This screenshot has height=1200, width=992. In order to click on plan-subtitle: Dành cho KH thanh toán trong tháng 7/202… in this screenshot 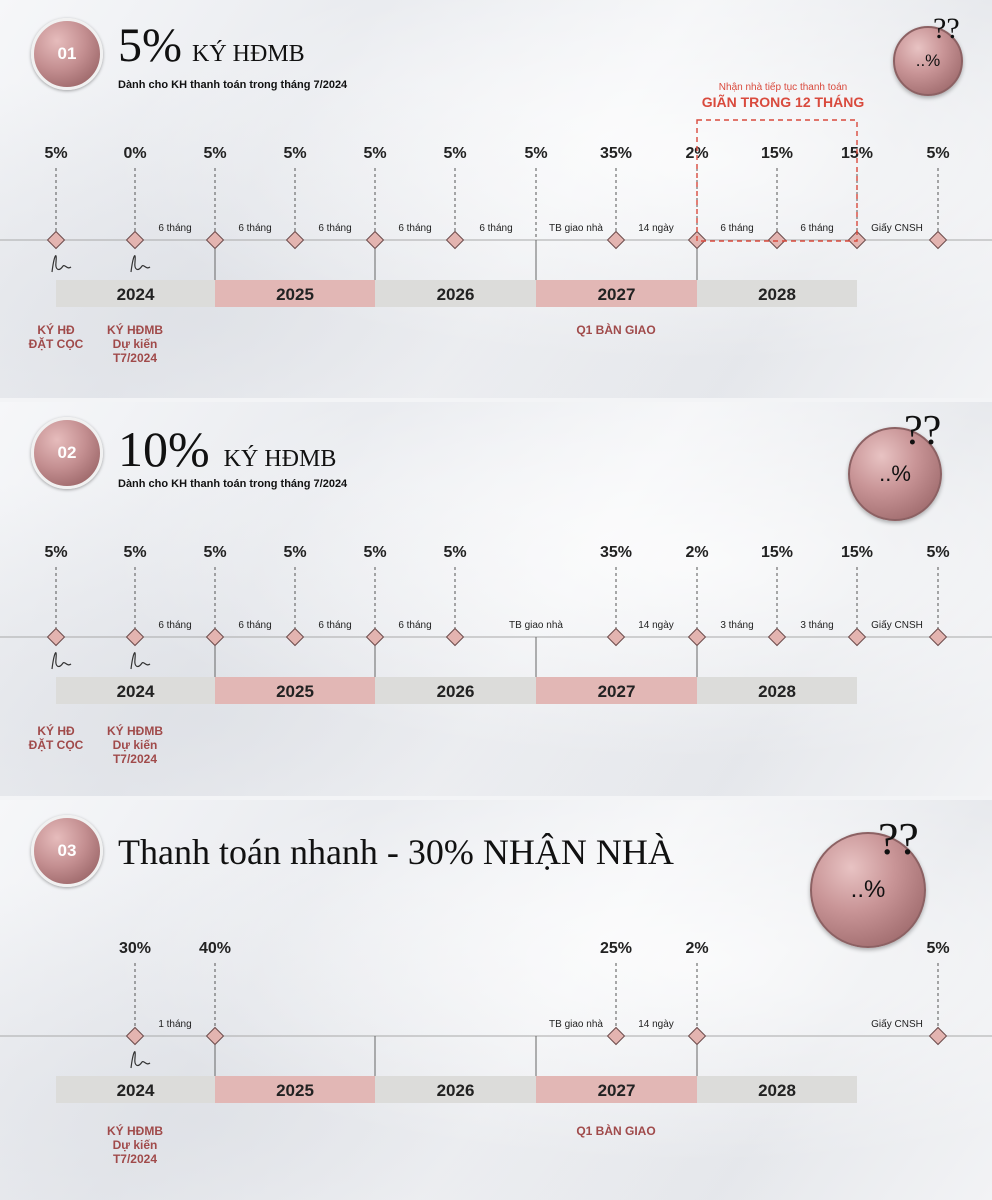, I will do `click(233, 484)`.